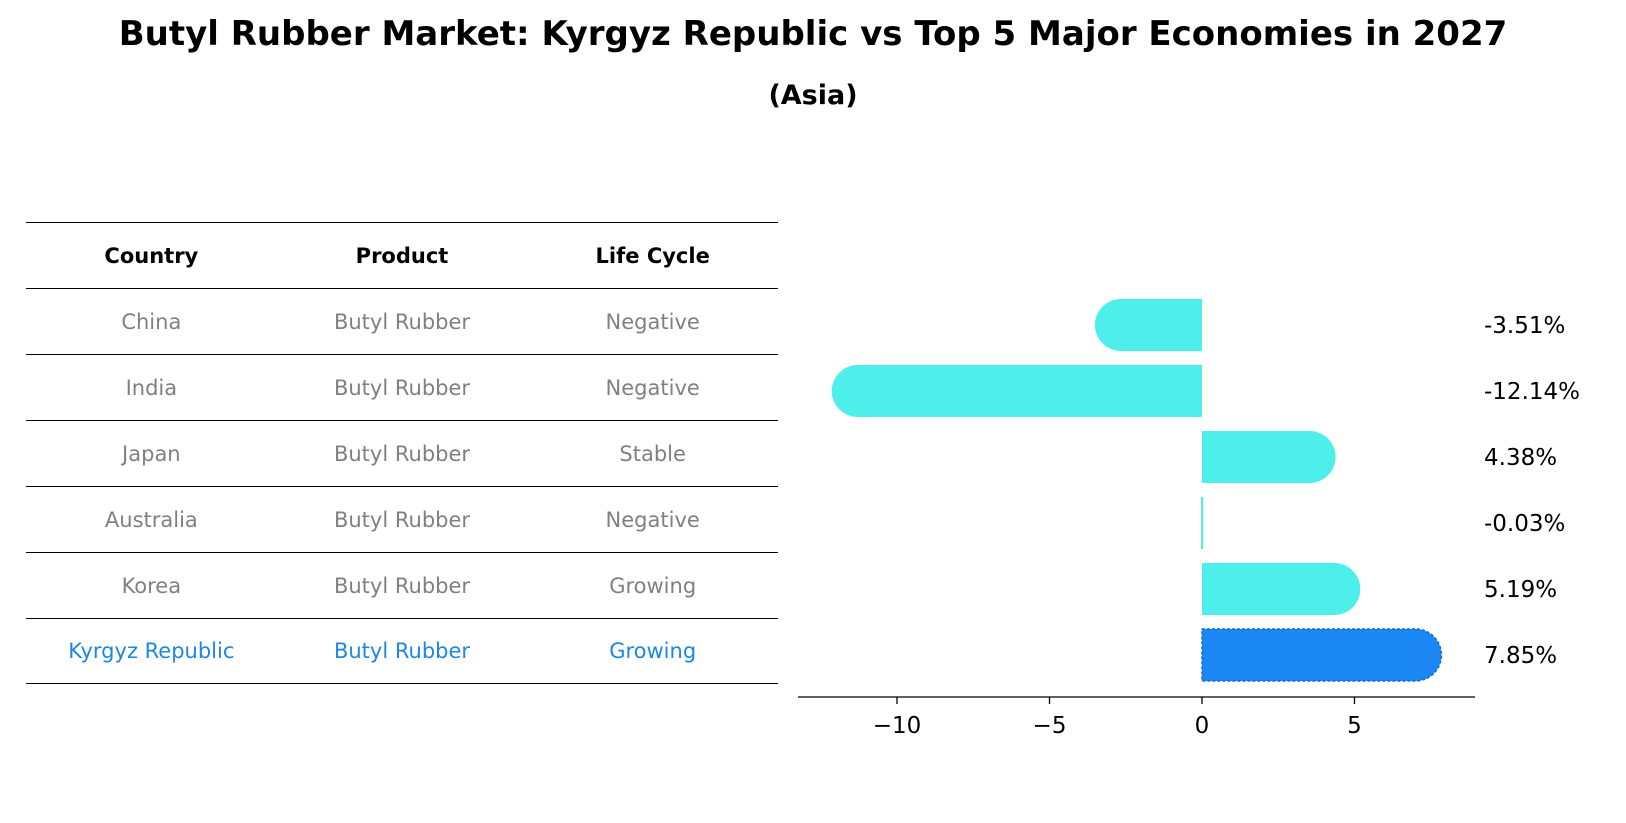  I want to click on table-row: Japan Butyl Rubber Stable, so click(402, 453).